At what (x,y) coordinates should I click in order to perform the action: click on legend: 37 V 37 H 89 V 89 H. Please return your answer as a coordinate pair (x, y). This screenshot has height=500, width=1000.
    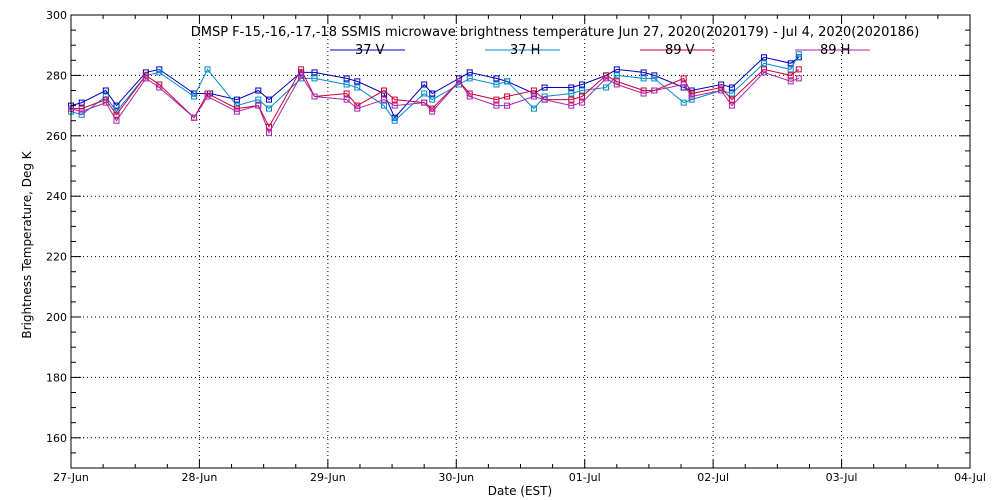
    Looking at the image, I should click on (600, 50).